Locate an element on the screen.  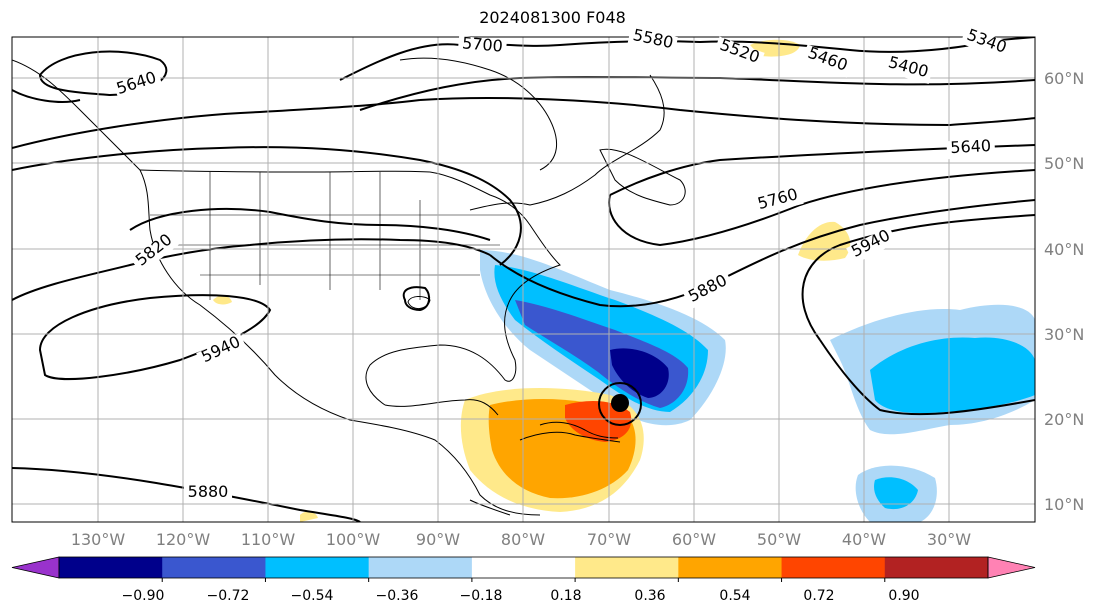
colorbar-tick-label: −0.72 is located at coordinates (228, 596).